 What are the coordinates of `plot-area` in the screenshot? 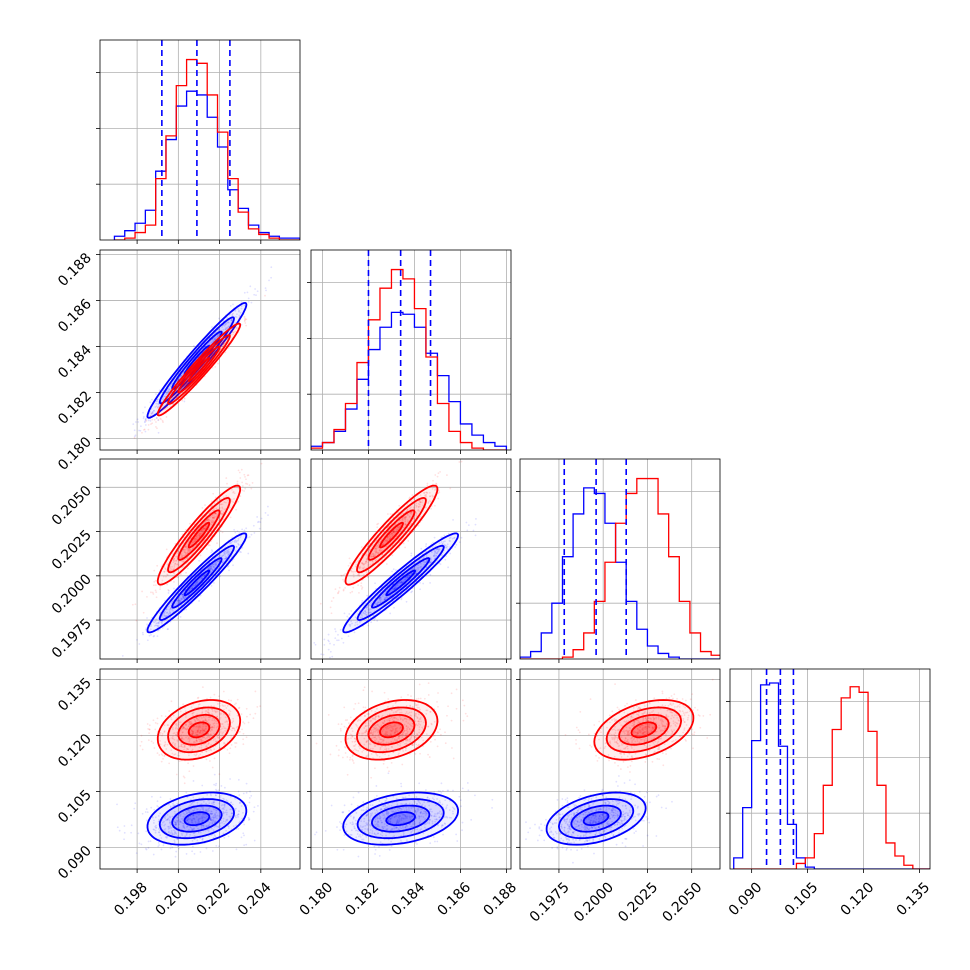 It's located at (200, 559).